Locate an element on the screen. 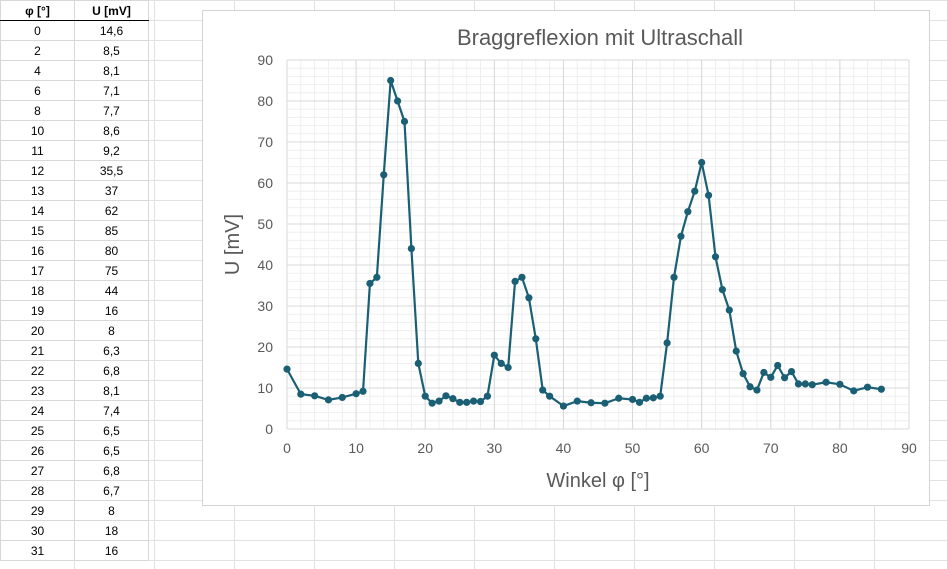 This screenshot has width=947, height=569. table-row: 16 80 is located at coordinates (74, 250).